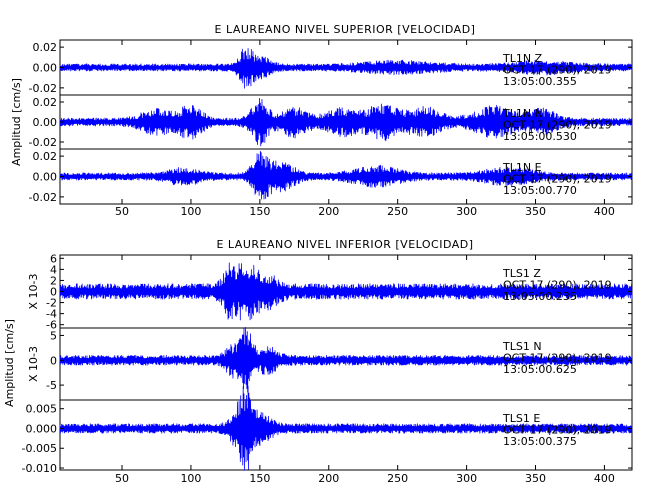  Describe the element at coordinates (346, 291) in the screenshot. I see `waveform-tls1-z` at that location.